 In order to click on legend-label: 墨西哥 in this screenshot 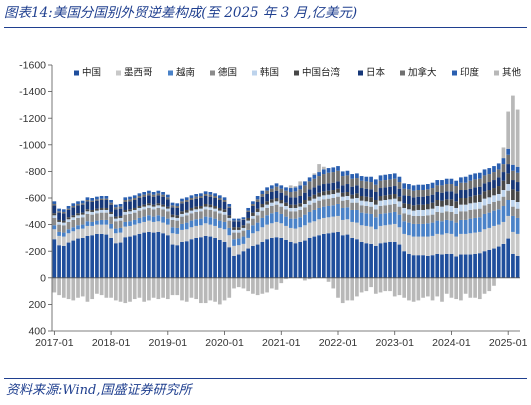, I will do `click(138, 73)`.